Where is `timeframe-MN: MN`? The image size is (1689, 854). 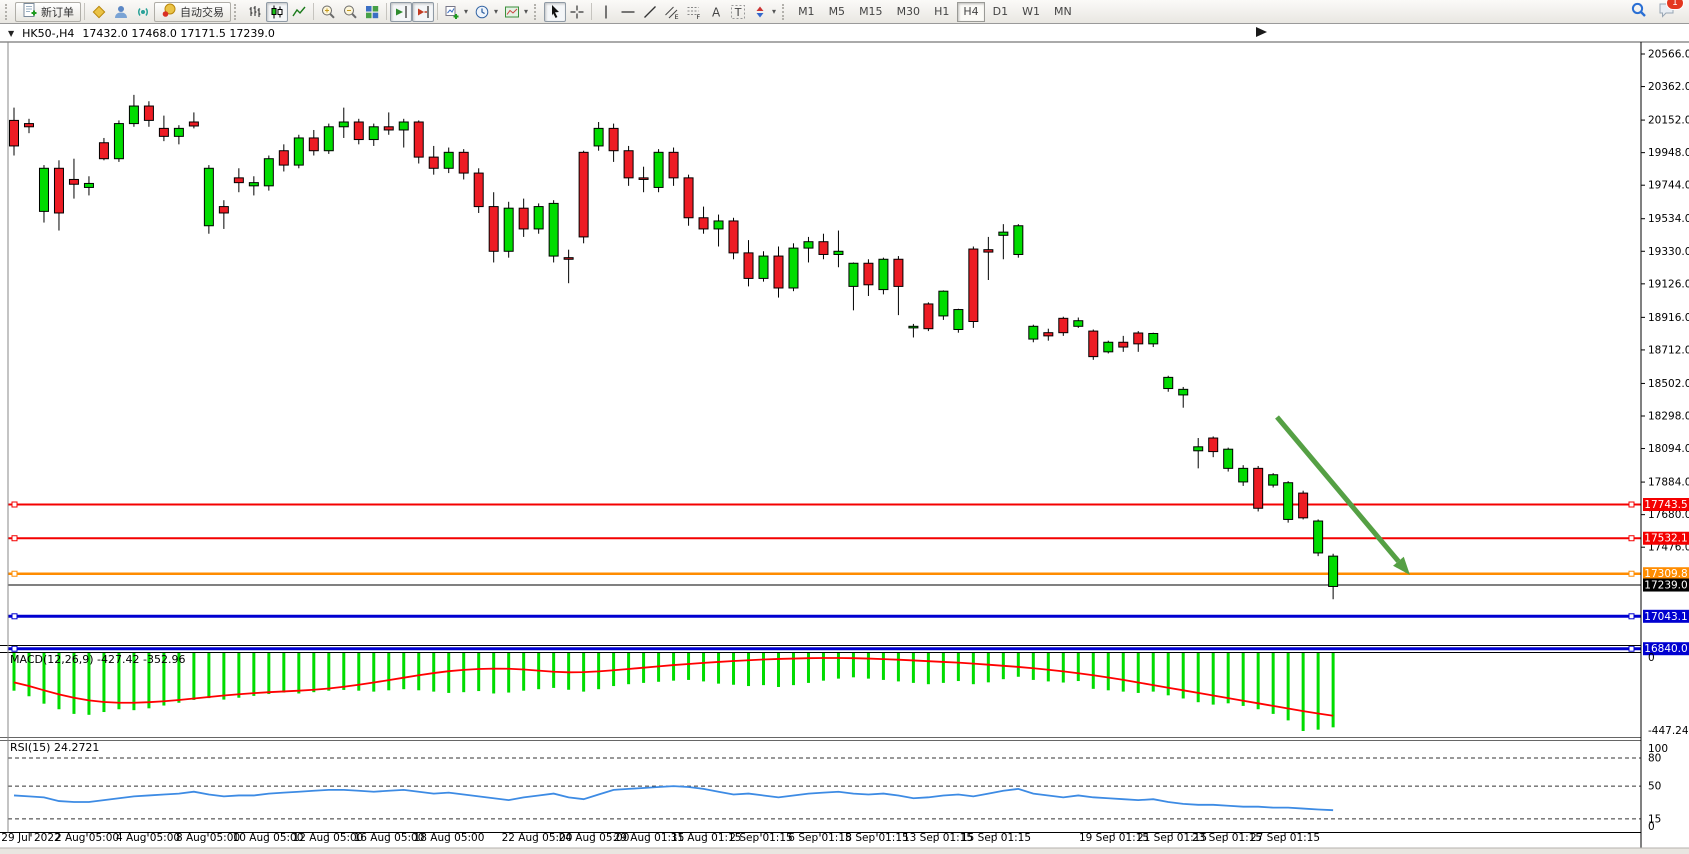
timeframe-MN: MN is located at coordinates (1062, 11).